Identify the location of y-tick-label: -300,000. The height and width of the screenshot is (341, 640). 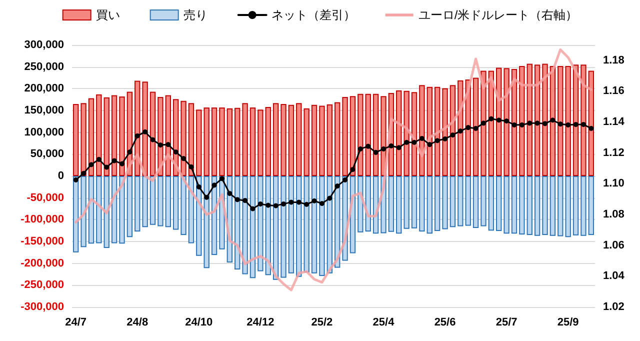
(42, 307).